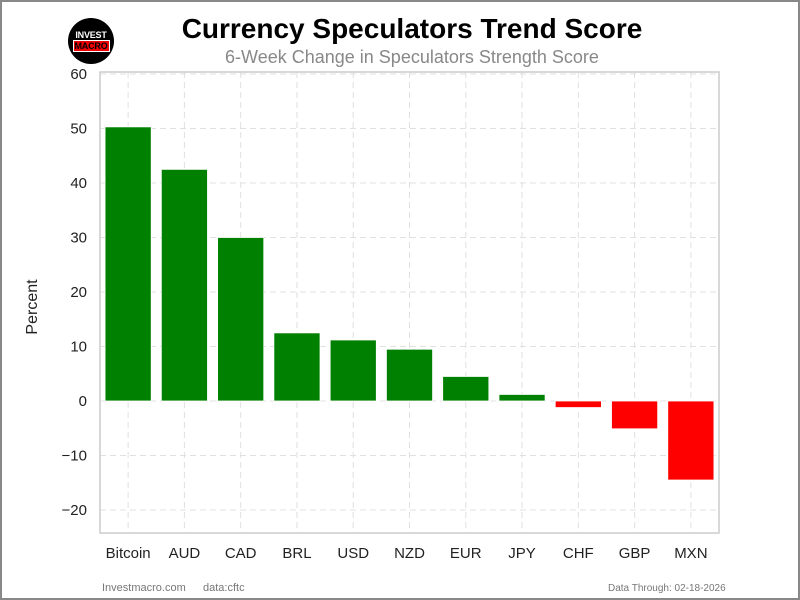 The image size is (800, 600). What do you see at coordinates (522, 553) in the screenshot?
I see `x-tick-label: JPY` at bounding box center [522, 553].